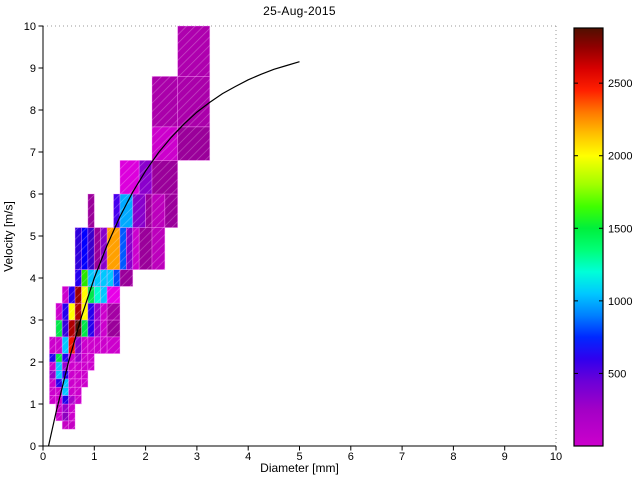 This screenshot has width=640, height=480. I want to click on y-tick-label: 5, so click(33, 237).